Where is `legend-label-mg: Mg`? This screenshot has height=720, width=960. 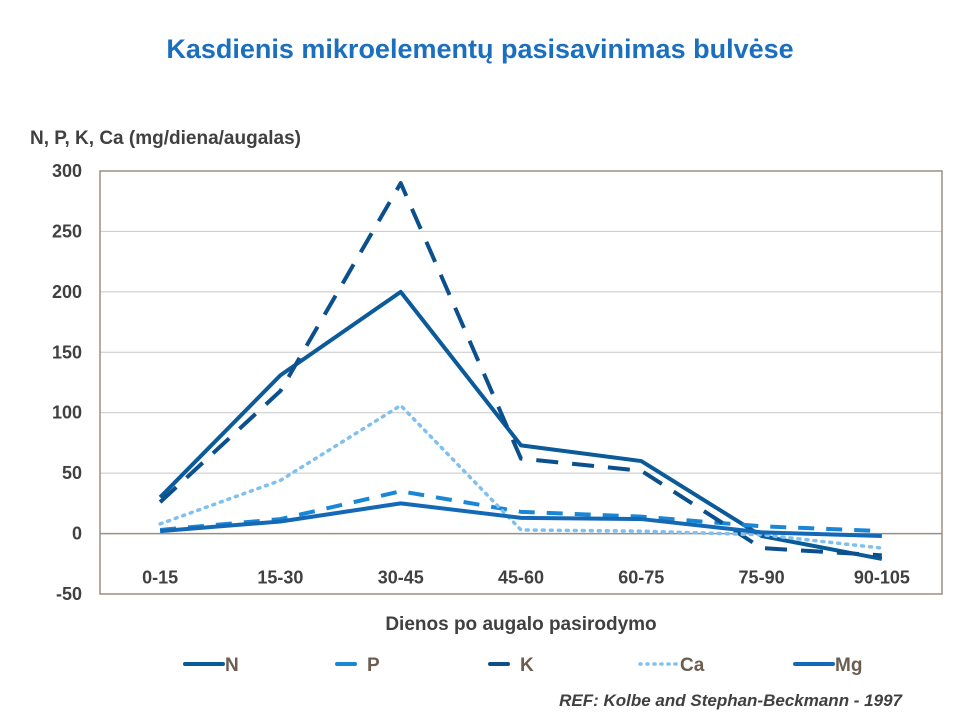 legend-label-mg: Mg is located at coordinates (848, 665).